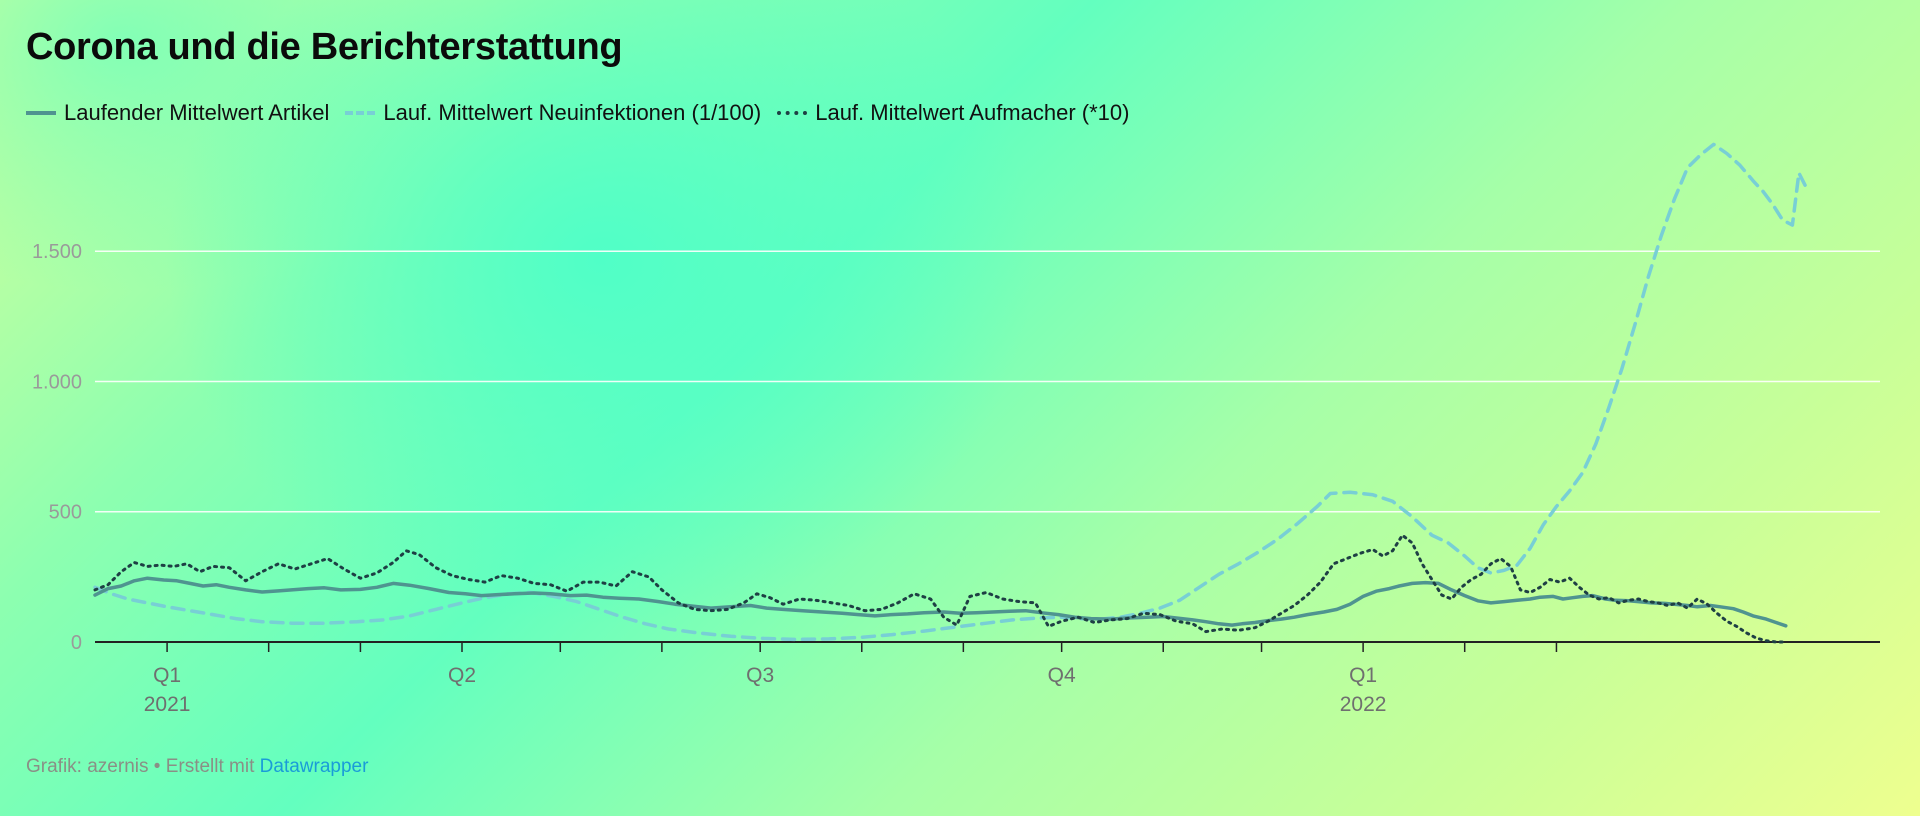 The width and height of the screenshot is (1920, 816). Describe the element at coordinates (940, 602) in the screenshot. I see `series-line-articles` at that location.